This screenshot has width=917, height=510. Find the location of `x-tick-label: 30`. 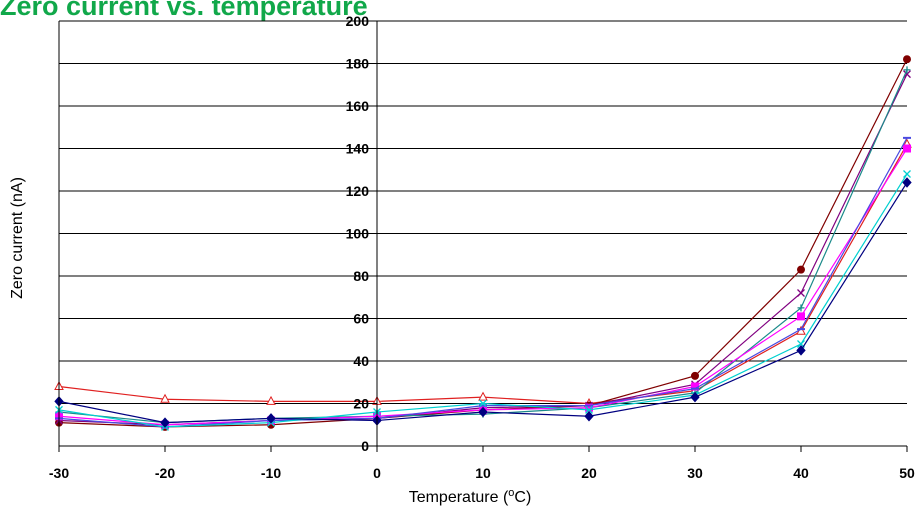

x-tick-label: 30 is located at coordinates (695, 473).